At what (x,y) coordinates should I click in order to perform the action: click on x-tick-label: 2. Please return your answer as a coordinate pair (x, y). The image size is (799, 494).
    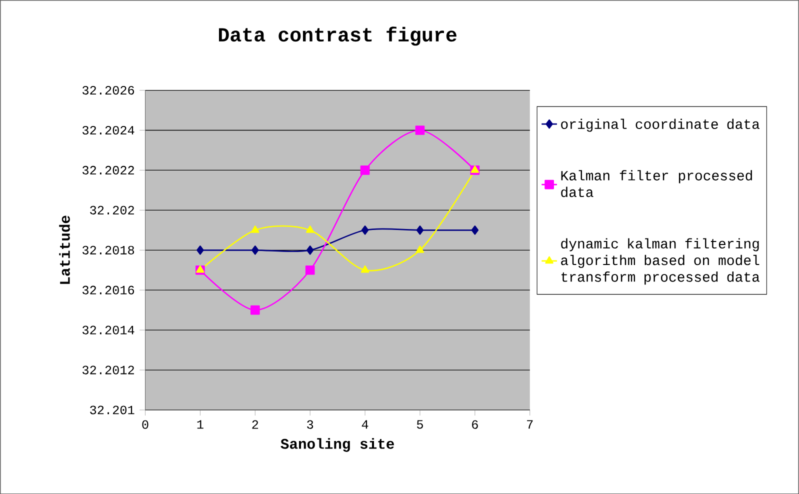
    Looking at the image, I should click on (255, 424).